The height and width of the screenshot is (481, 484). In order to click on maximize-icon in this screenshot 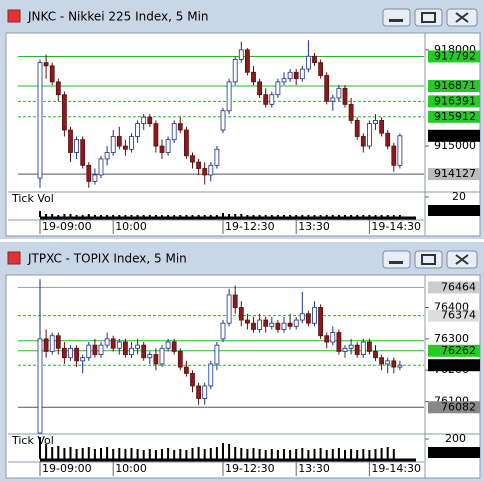, I will do `click(428, 259)`.